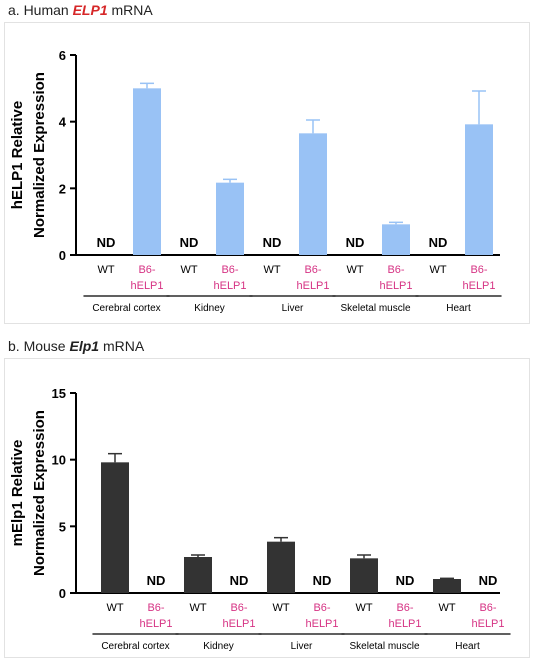 This screenshot has height=662, width=558. Describe the element at coordinates (126, 308) in the screenshot. I see `chart-a-tissue-label: Cerebral cortex` at that location.